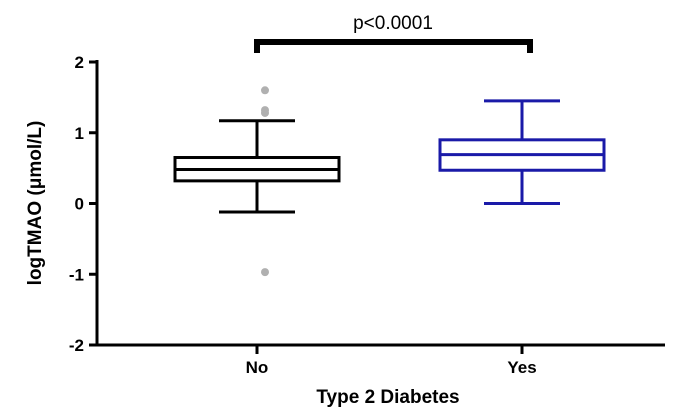 This screenshot has width=681, height=407. Describe the element at coordinates (35, 203) in the screenshot. I see `y-axis-title: logTMAO (μmol/L)` at that location.